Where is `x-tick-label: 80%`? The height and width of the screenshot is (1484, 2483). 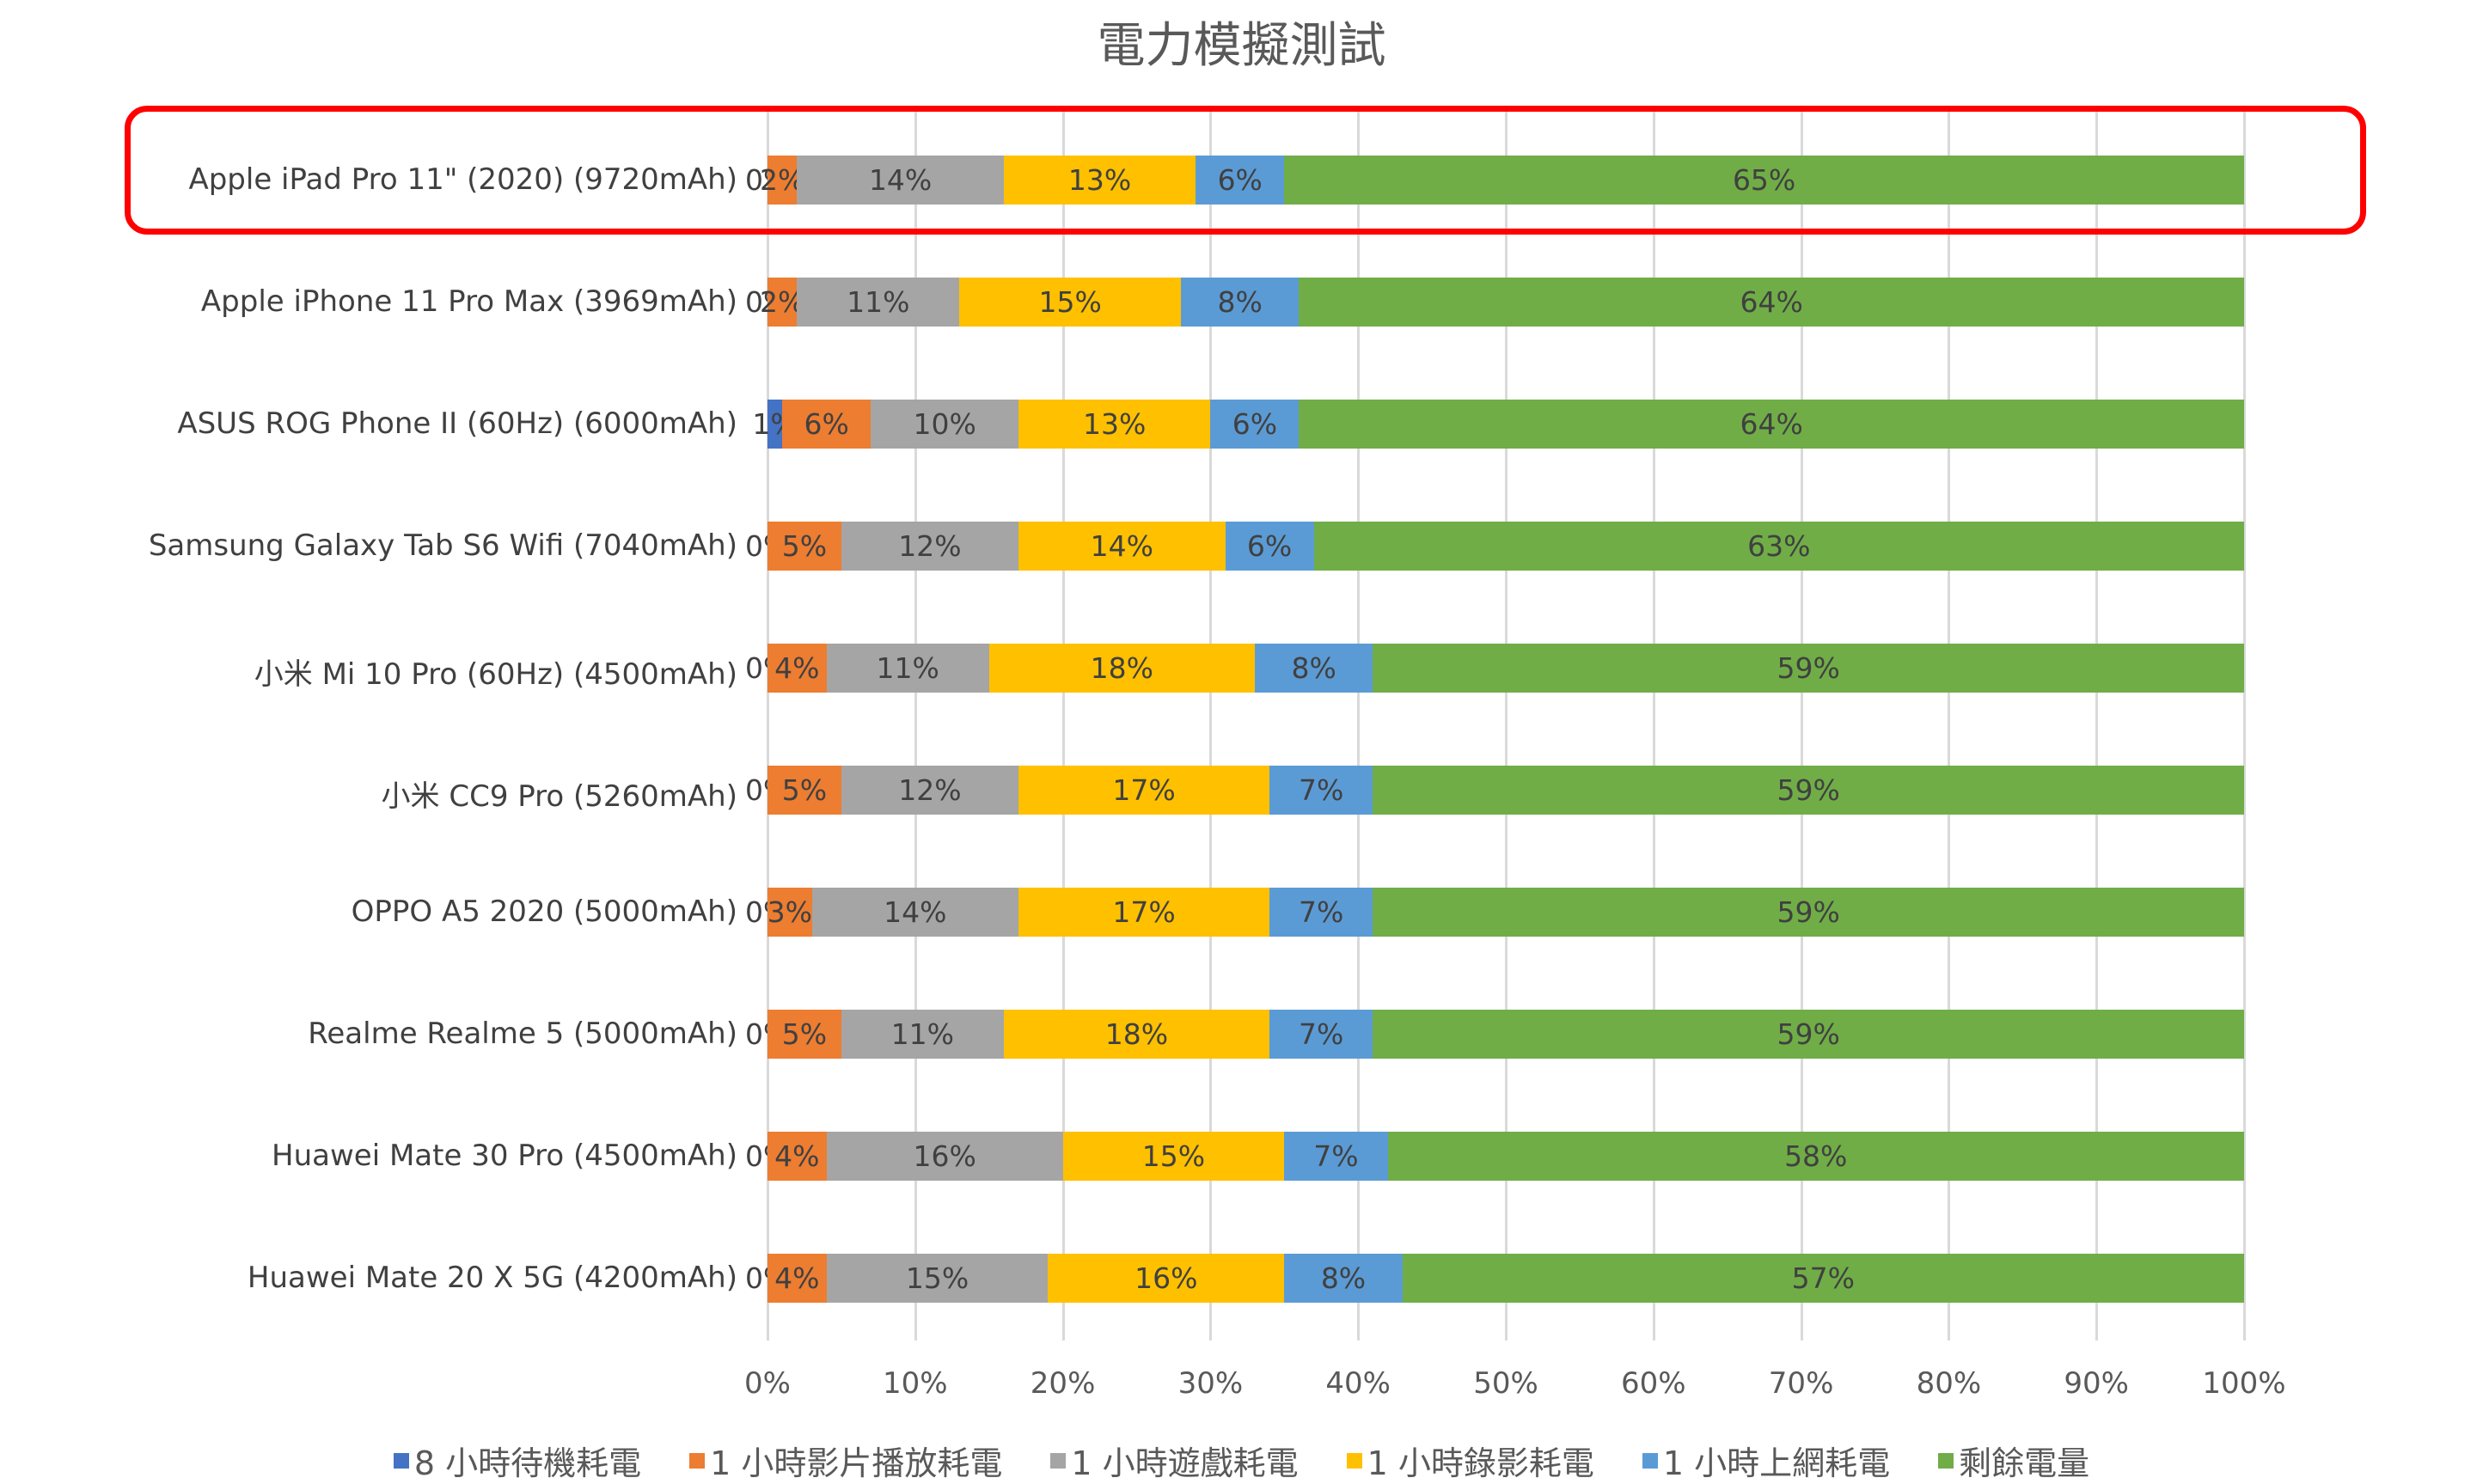 x-tick-label: 80% is located at coordinates (1949, 1383).